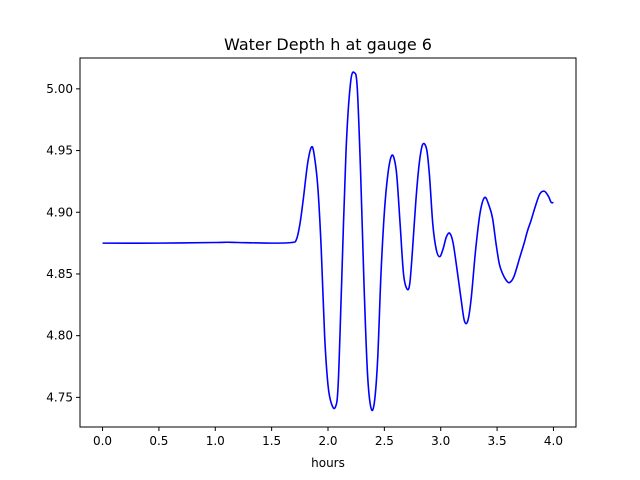 The width and height of the screenshot is (640, 480). I want to click on y-axis-ticks: 4.75 4.80 4.85 4.90 4.95 5.00, so click(63, 243).